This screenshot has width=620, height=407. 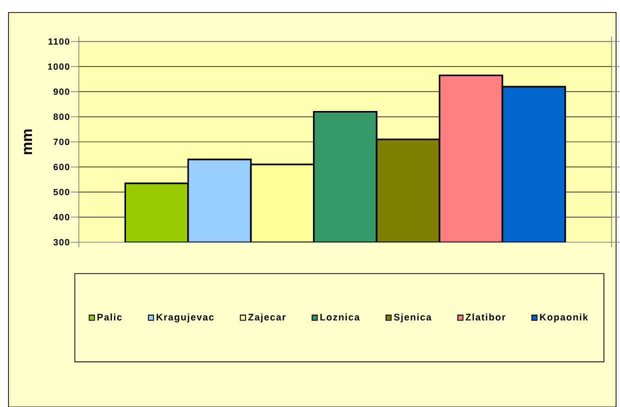 I want to click on legend-label: Kragujevac, so click(x=185, y=317).